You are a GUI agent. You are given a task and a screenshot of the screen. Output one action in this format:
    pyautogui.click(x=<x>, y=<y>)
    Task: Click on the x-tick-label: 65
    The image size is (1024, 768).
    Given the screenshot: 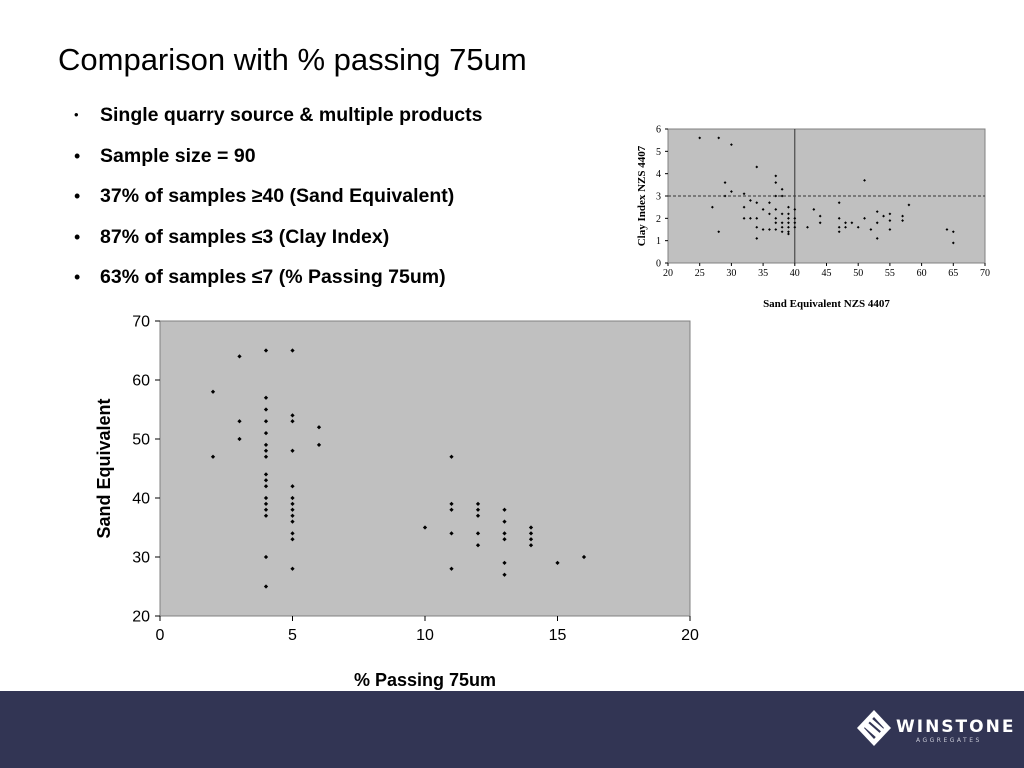 What is the action you would take?
    pyautogui.click(x=953, y=273)
    